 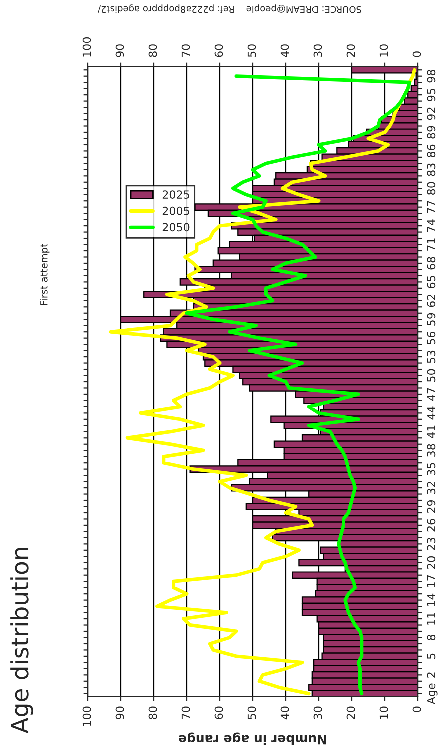 What do you see at coordinates (431, 675) in the screenshot?
I see `y-tick-label: 2` at bounding box center [431, 675].